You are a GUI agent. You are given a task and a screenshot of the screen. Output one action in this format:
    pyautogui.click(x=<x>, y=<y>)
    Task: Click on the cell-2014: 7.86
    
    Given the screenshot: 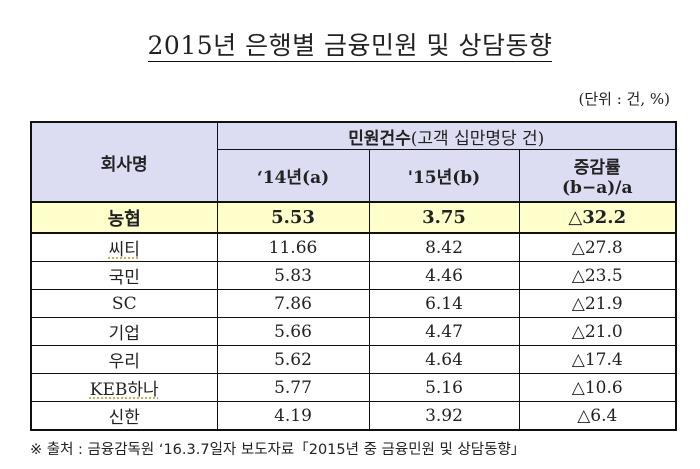 What is the action you would take?
    pyautogui.click(x=293, y=303)
    